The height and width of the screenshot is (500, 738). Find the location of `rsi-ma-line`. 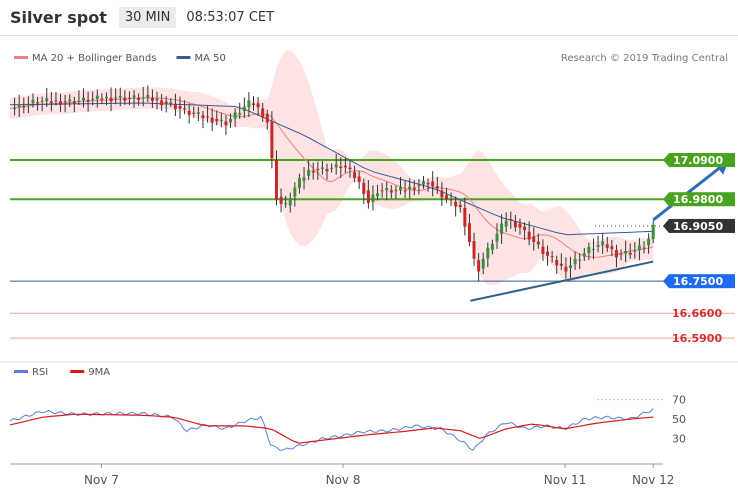

rsi-ma-line is located at coordinates (331, 428).